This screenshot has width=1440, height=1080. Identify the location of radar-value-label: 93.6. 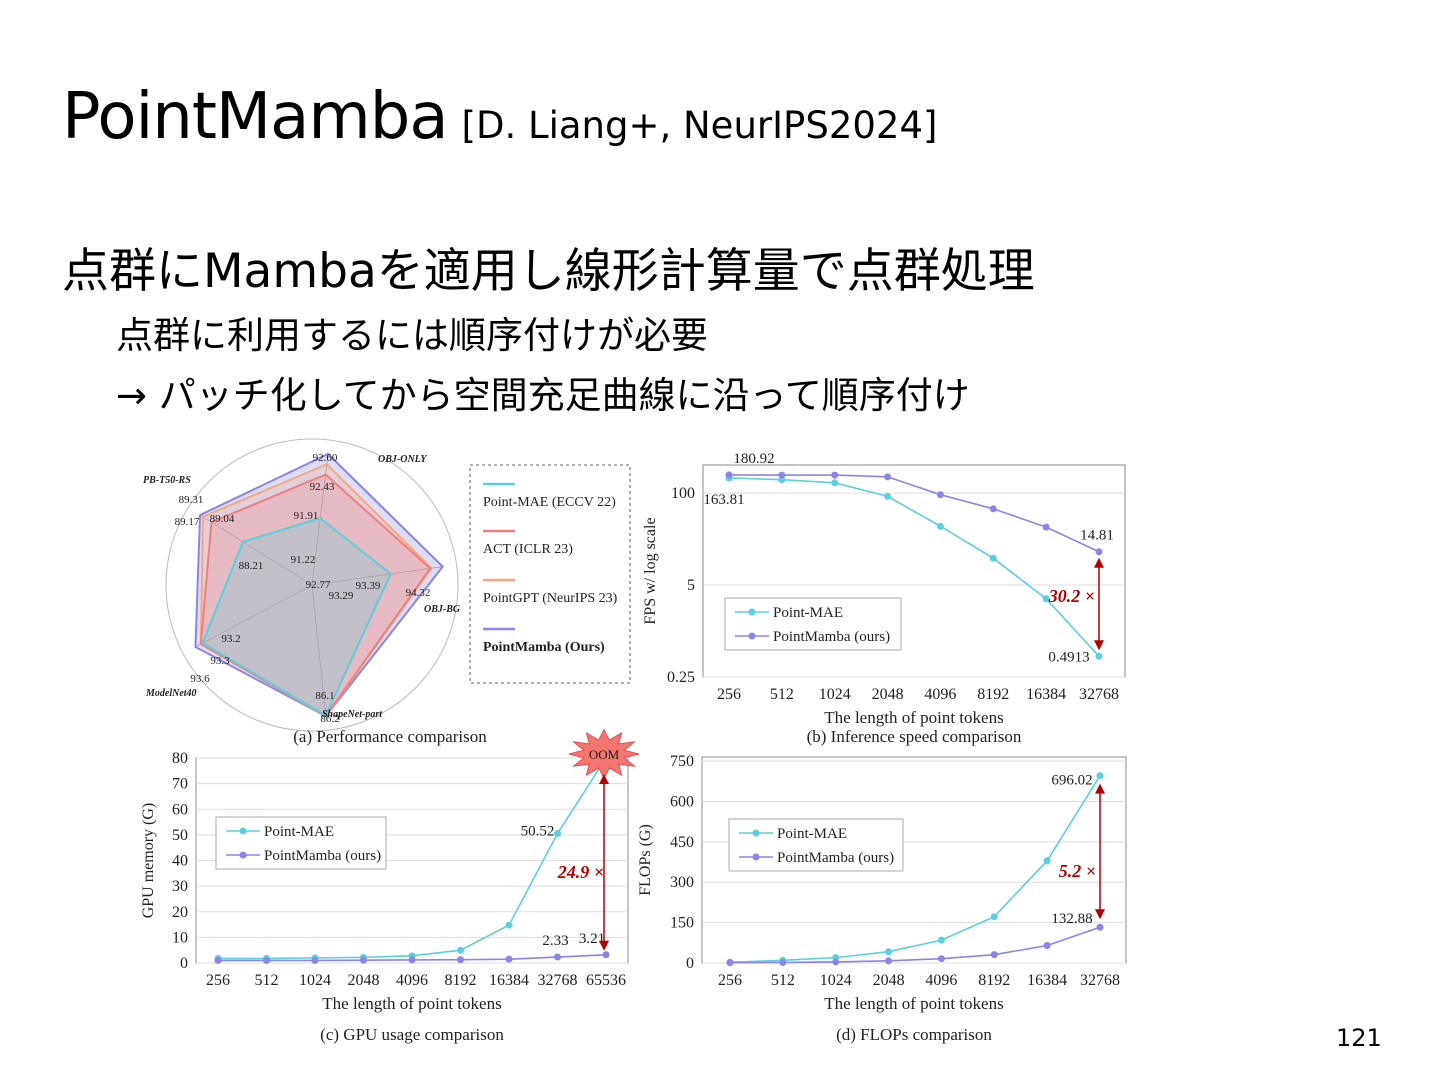
(200, 679).